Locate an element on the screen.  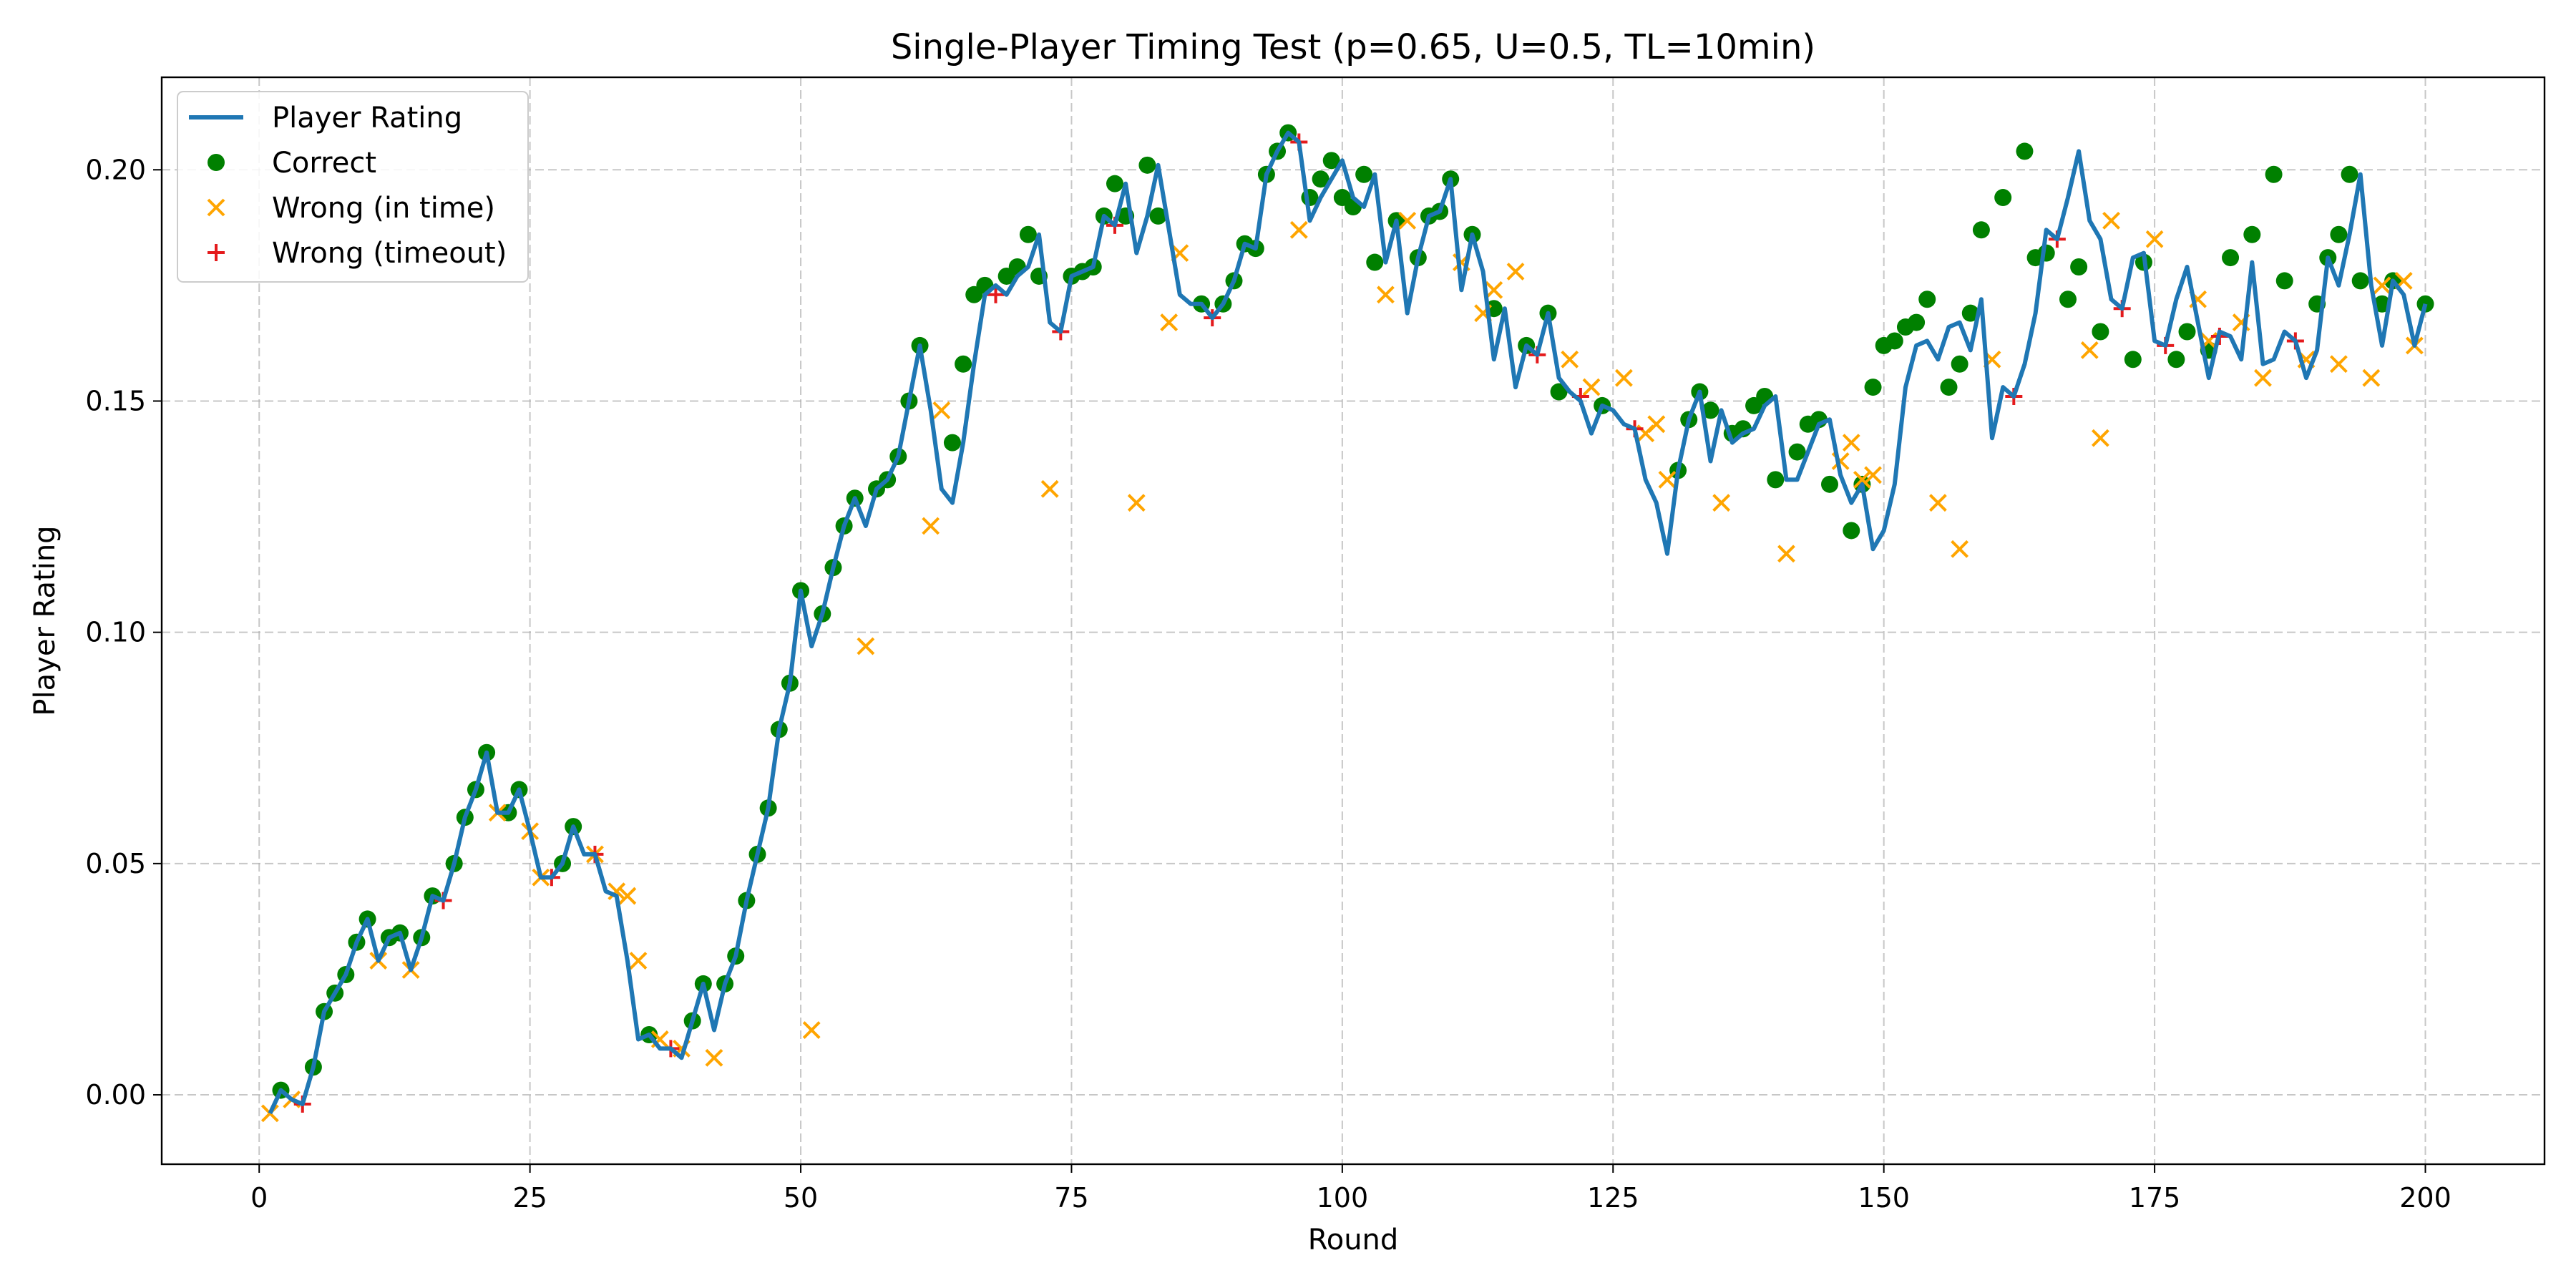
x-tick-label: 0 is located at coordinates (259, 1198).